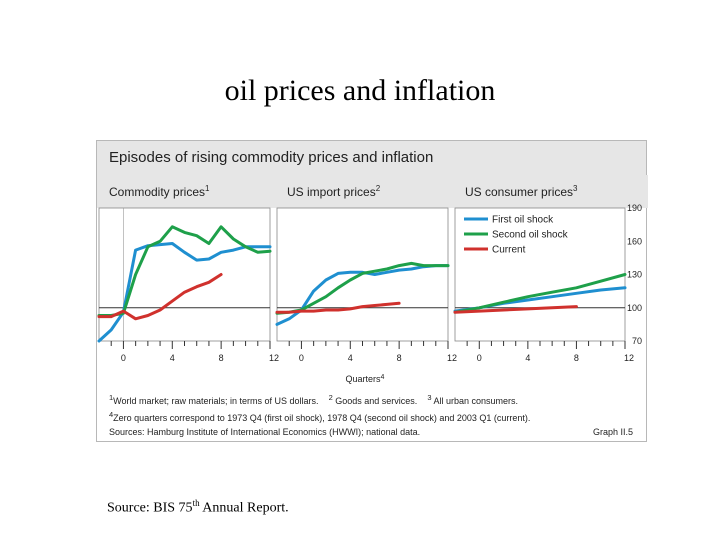  What do you see at coordinates (476, 401) in the screenshot?
I see `note-3: All urban consumers.` at bounding box center [476, 401].